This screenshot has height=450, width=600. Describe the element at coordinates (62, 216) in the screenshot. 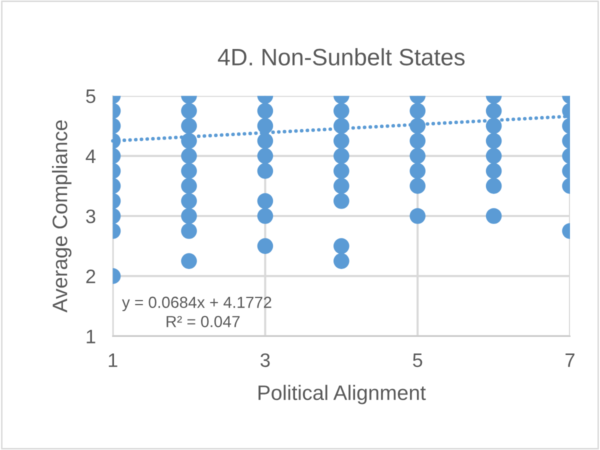

I see `y-axis-title: Average Compliance` at that location.